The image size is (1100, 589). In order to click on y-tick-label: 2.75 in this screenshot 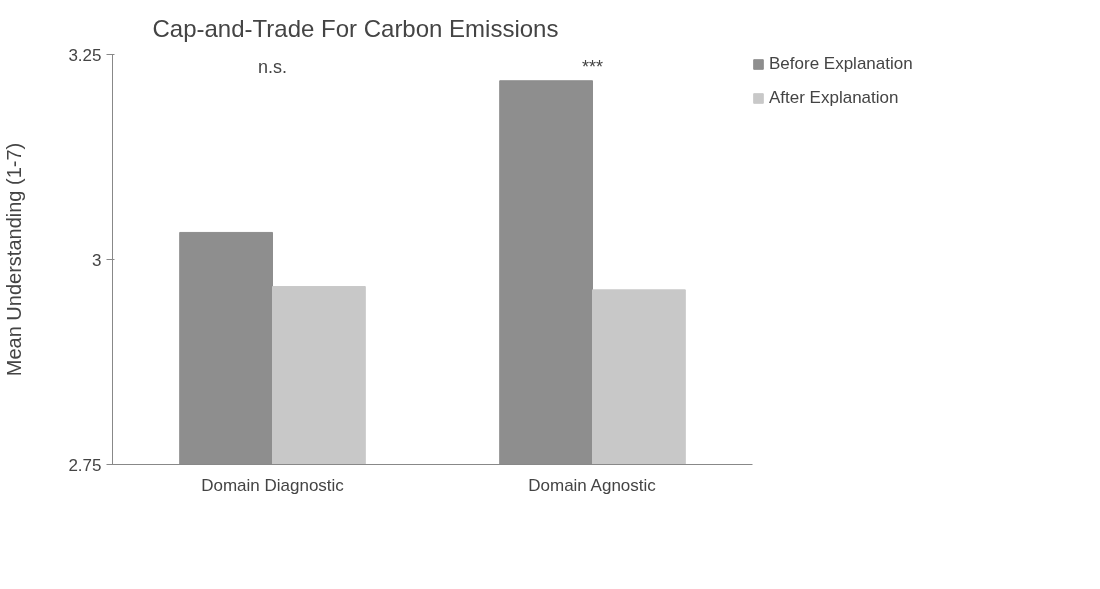, I will do `click(85, 465)`.